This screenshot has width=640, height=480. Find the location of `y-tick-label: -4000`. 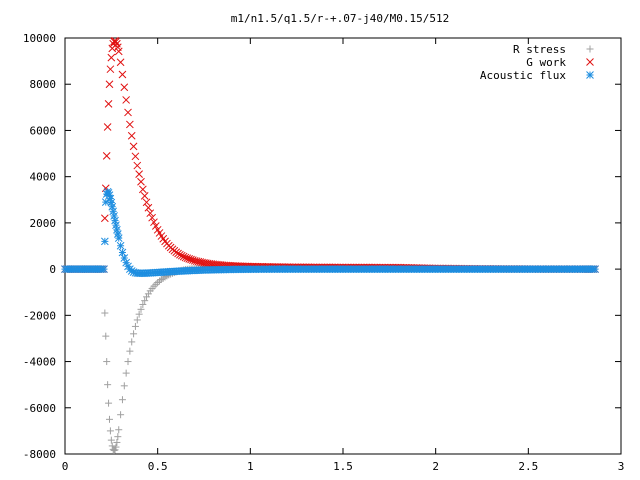

y-tick-label: -4000 is located at coordinates (39, 362).